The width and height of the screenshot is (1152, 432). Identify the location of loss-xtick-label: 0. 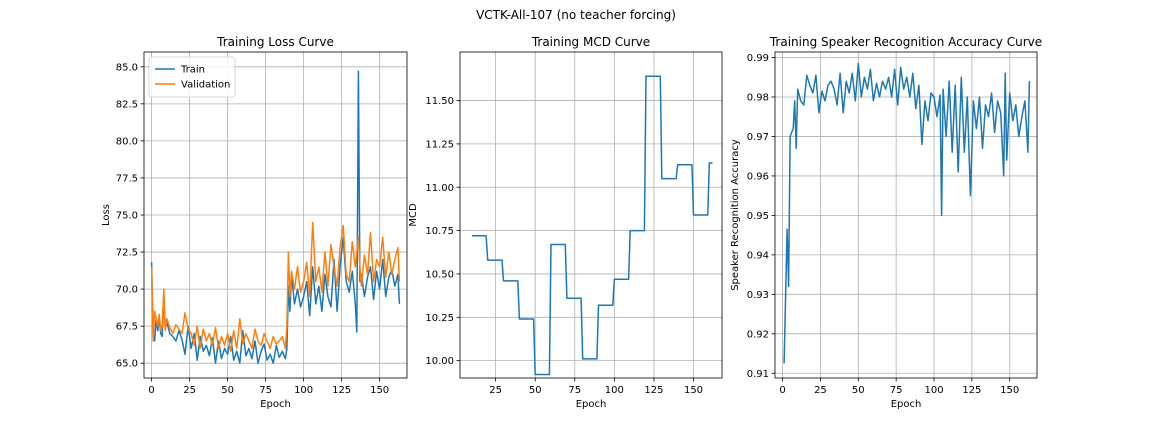
(151, 390).